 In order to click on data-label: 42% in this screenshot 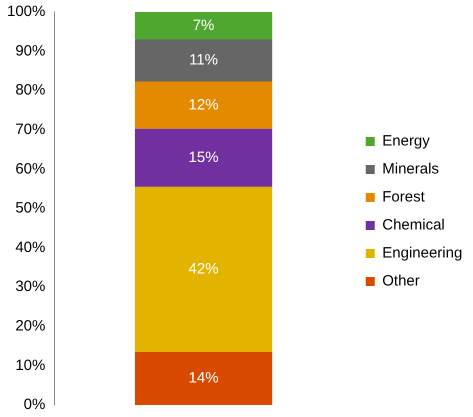, I will do `click(203, 269)`.